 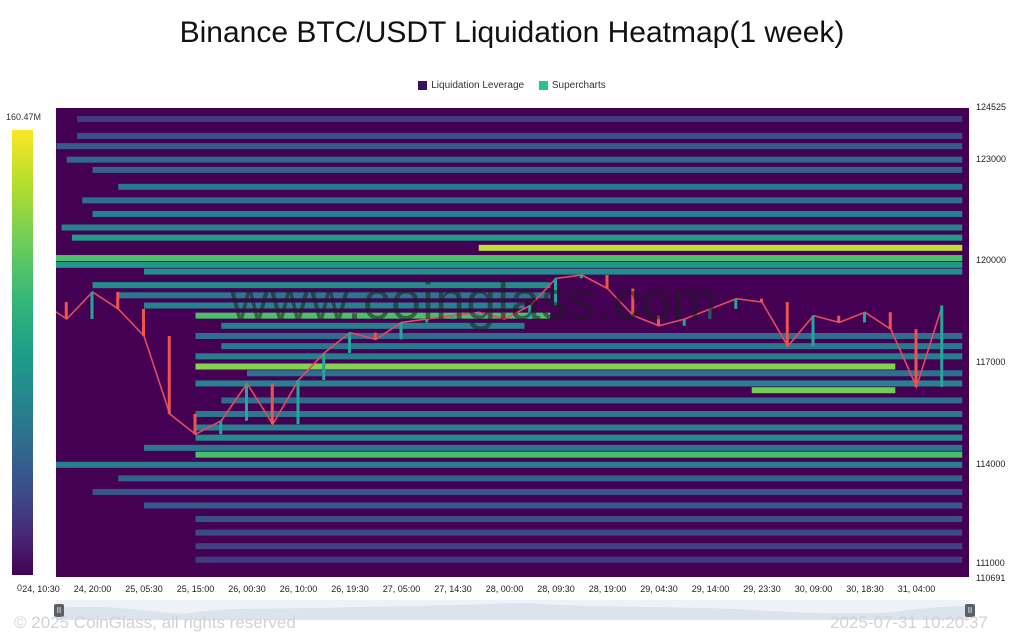 I want to click on x-tick-label: 26, 00:30, so click(x=247, y=589).